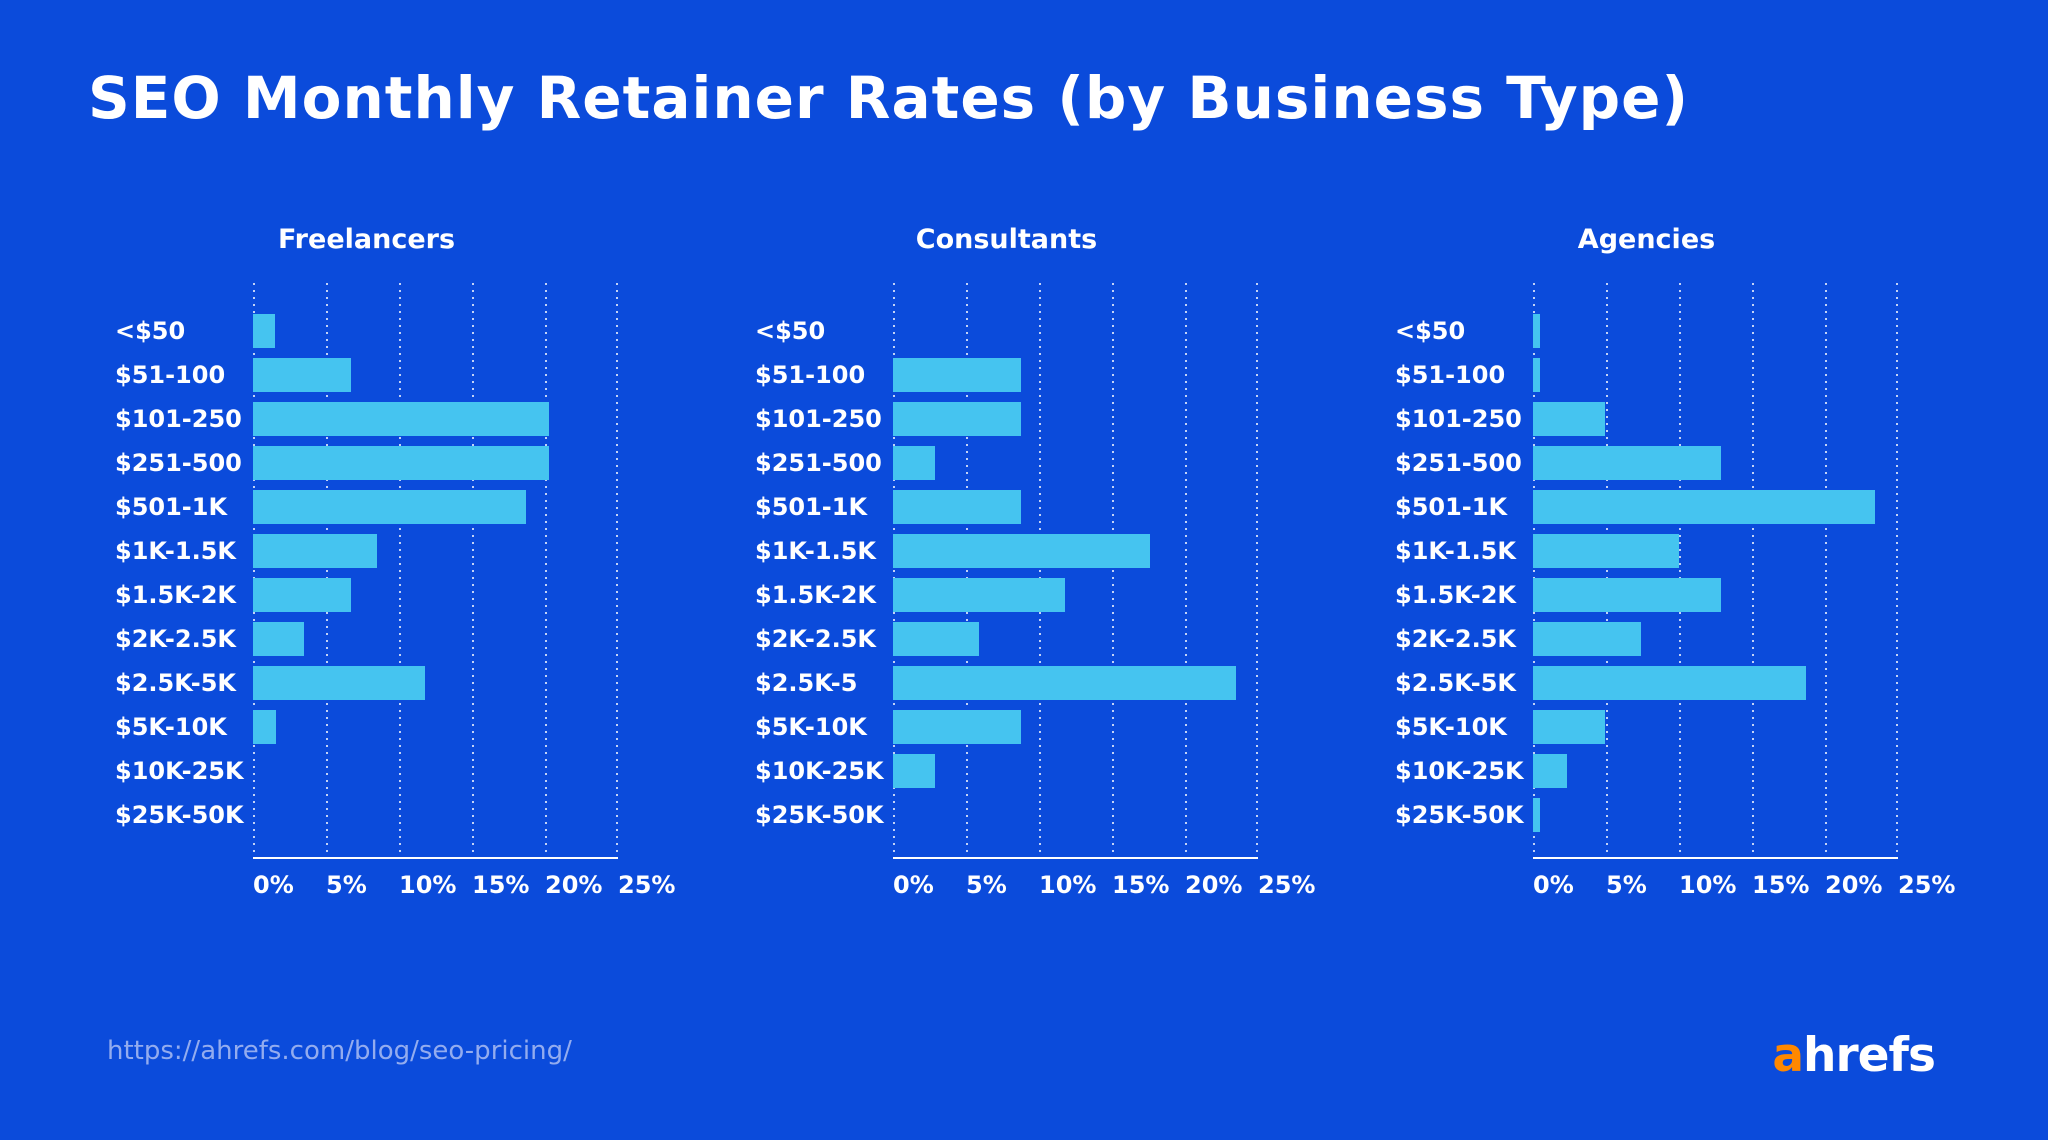 This screenshot has height=1140, width=2048. What do you see at coordinates (1646, 239) in the screenshot?
I see `chart-title: Agencies` at bounding box center [1646, 239].